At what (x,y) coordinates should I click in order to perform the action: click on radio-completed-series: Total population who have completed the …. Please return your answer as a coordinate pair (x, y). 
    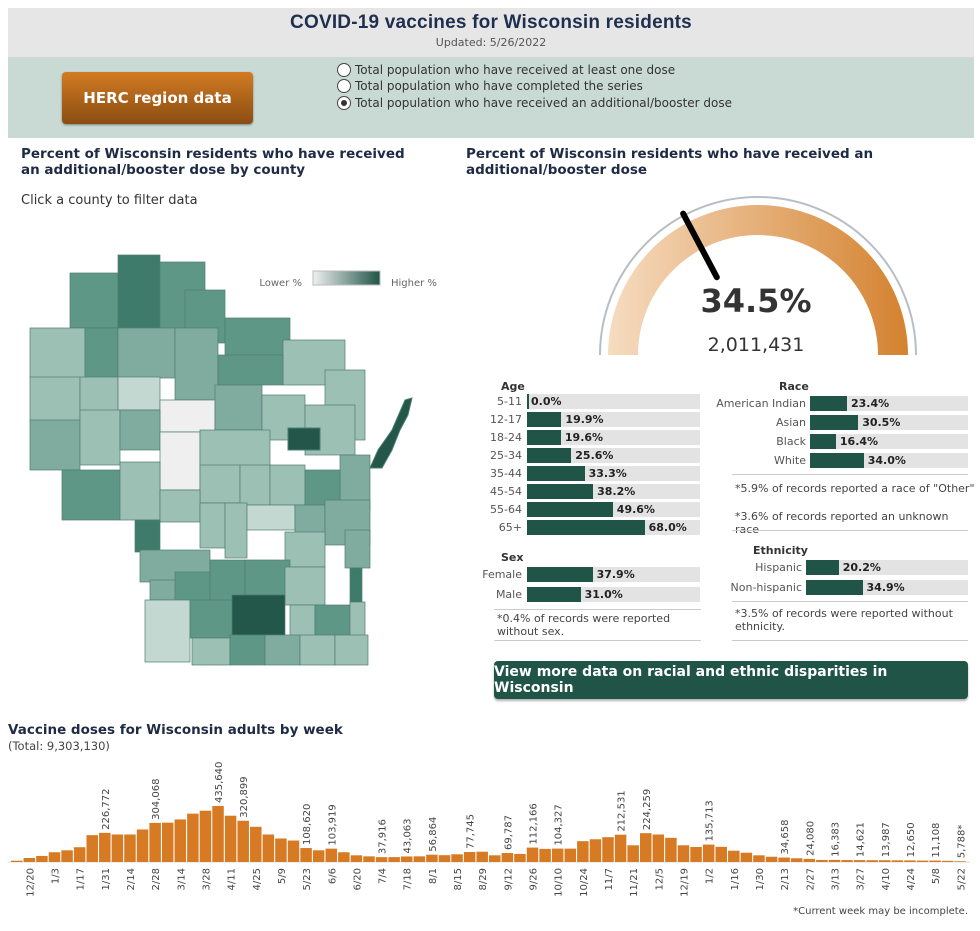
    Looking at the image, I should click on (490, 86).